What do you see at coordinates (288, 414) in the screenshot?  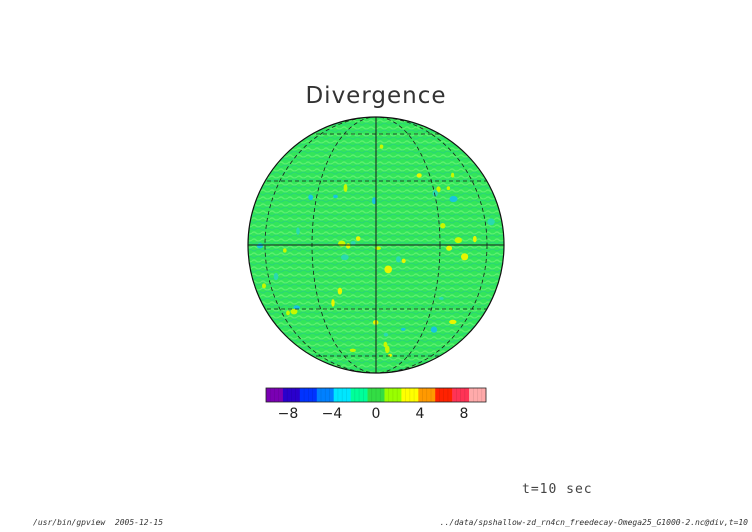 I see `colorbar-tick-label: −8` at bounding box center [288, 414].